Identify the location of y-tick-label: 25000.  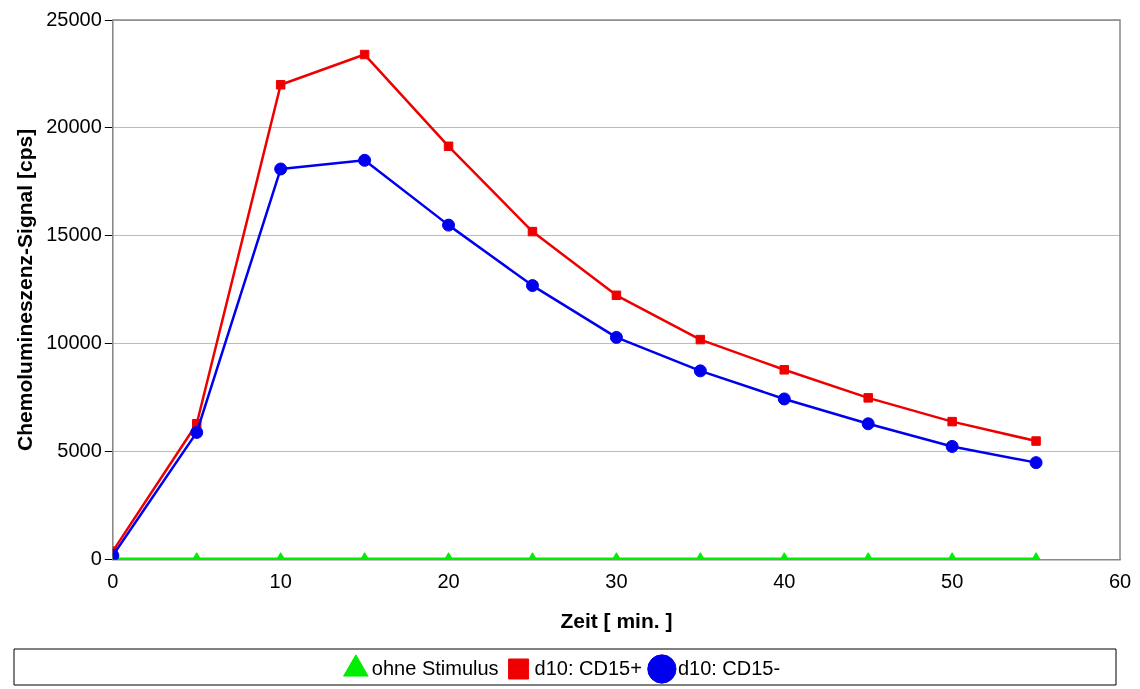
(74, 18).